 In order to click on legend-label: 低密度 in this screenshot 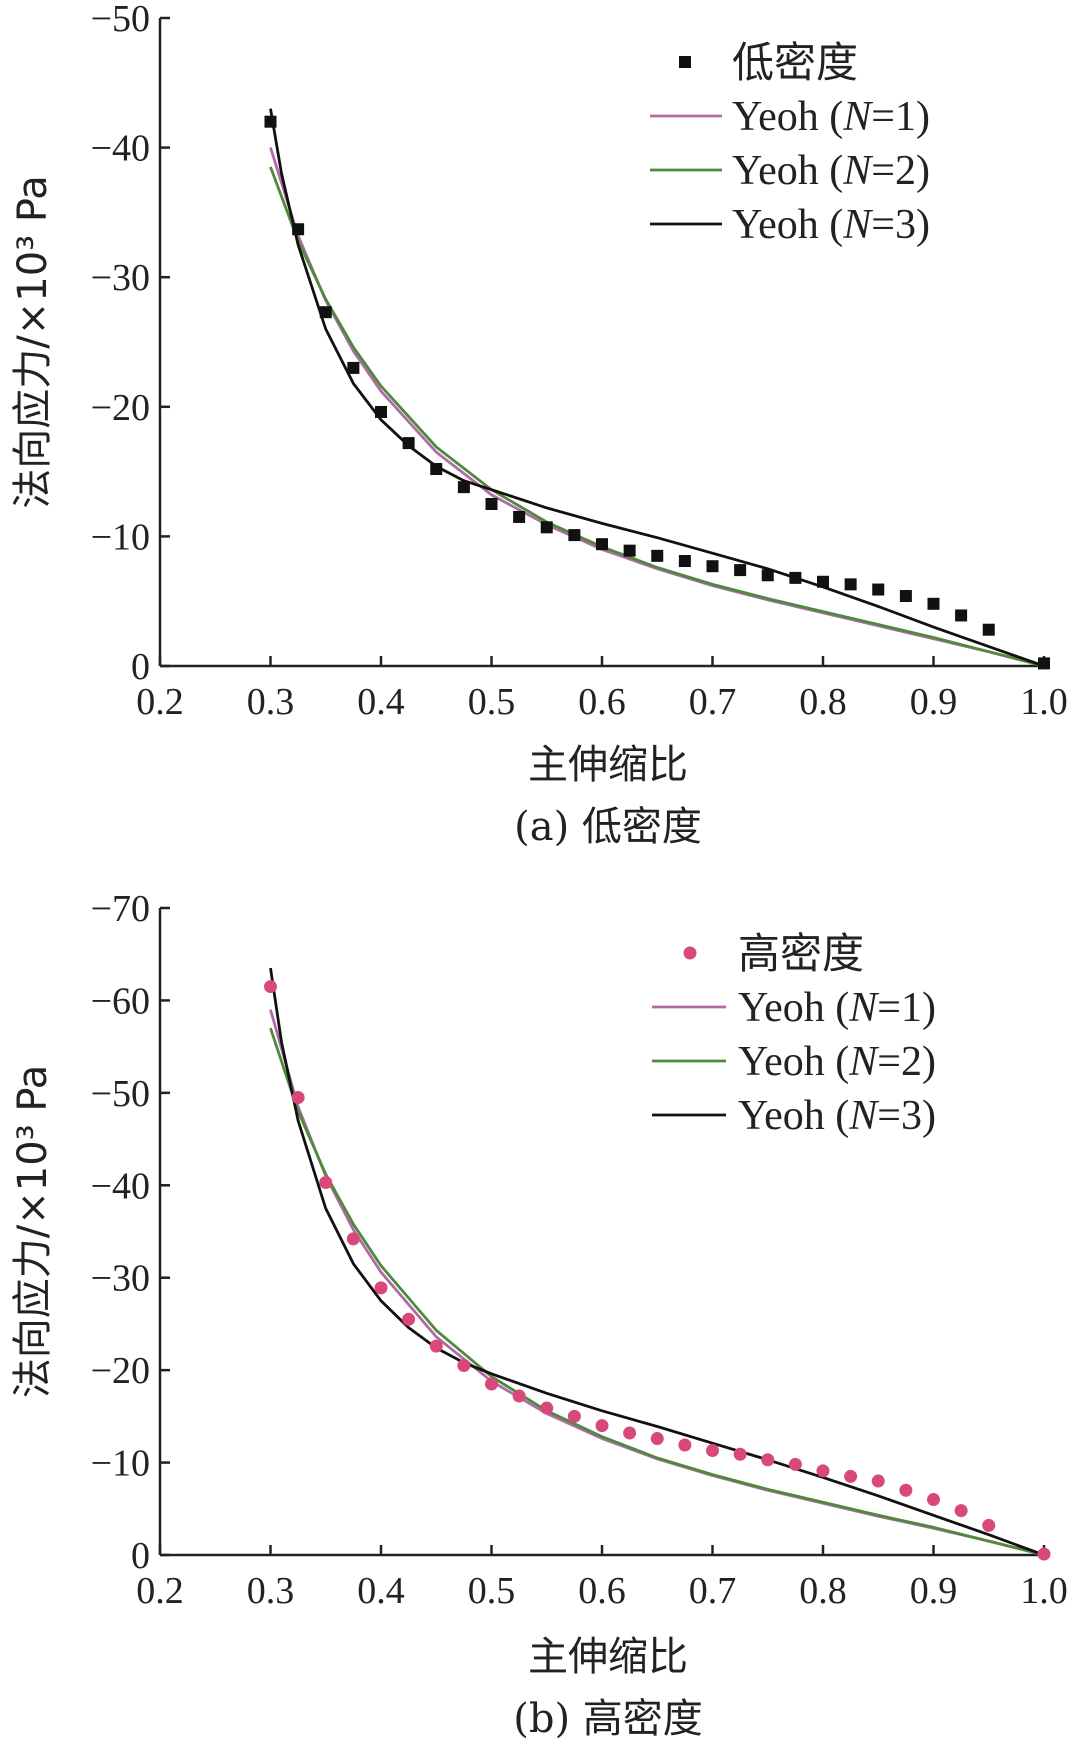, I will do `click(795, 62)`.